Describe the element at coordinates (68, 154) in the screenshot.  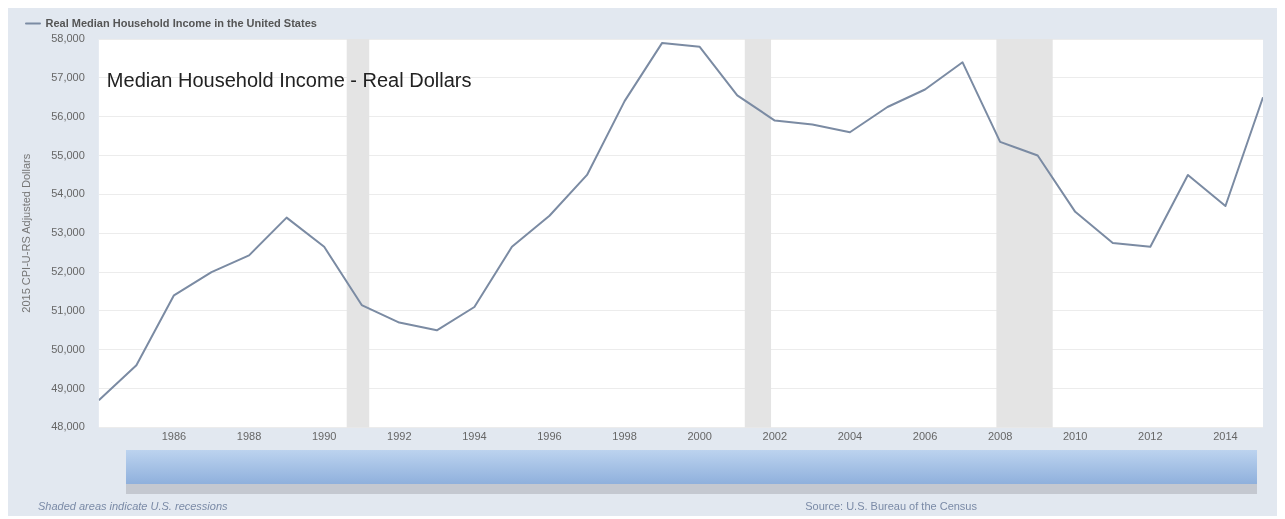
I see `y-tick-label: 55,000` at that location.